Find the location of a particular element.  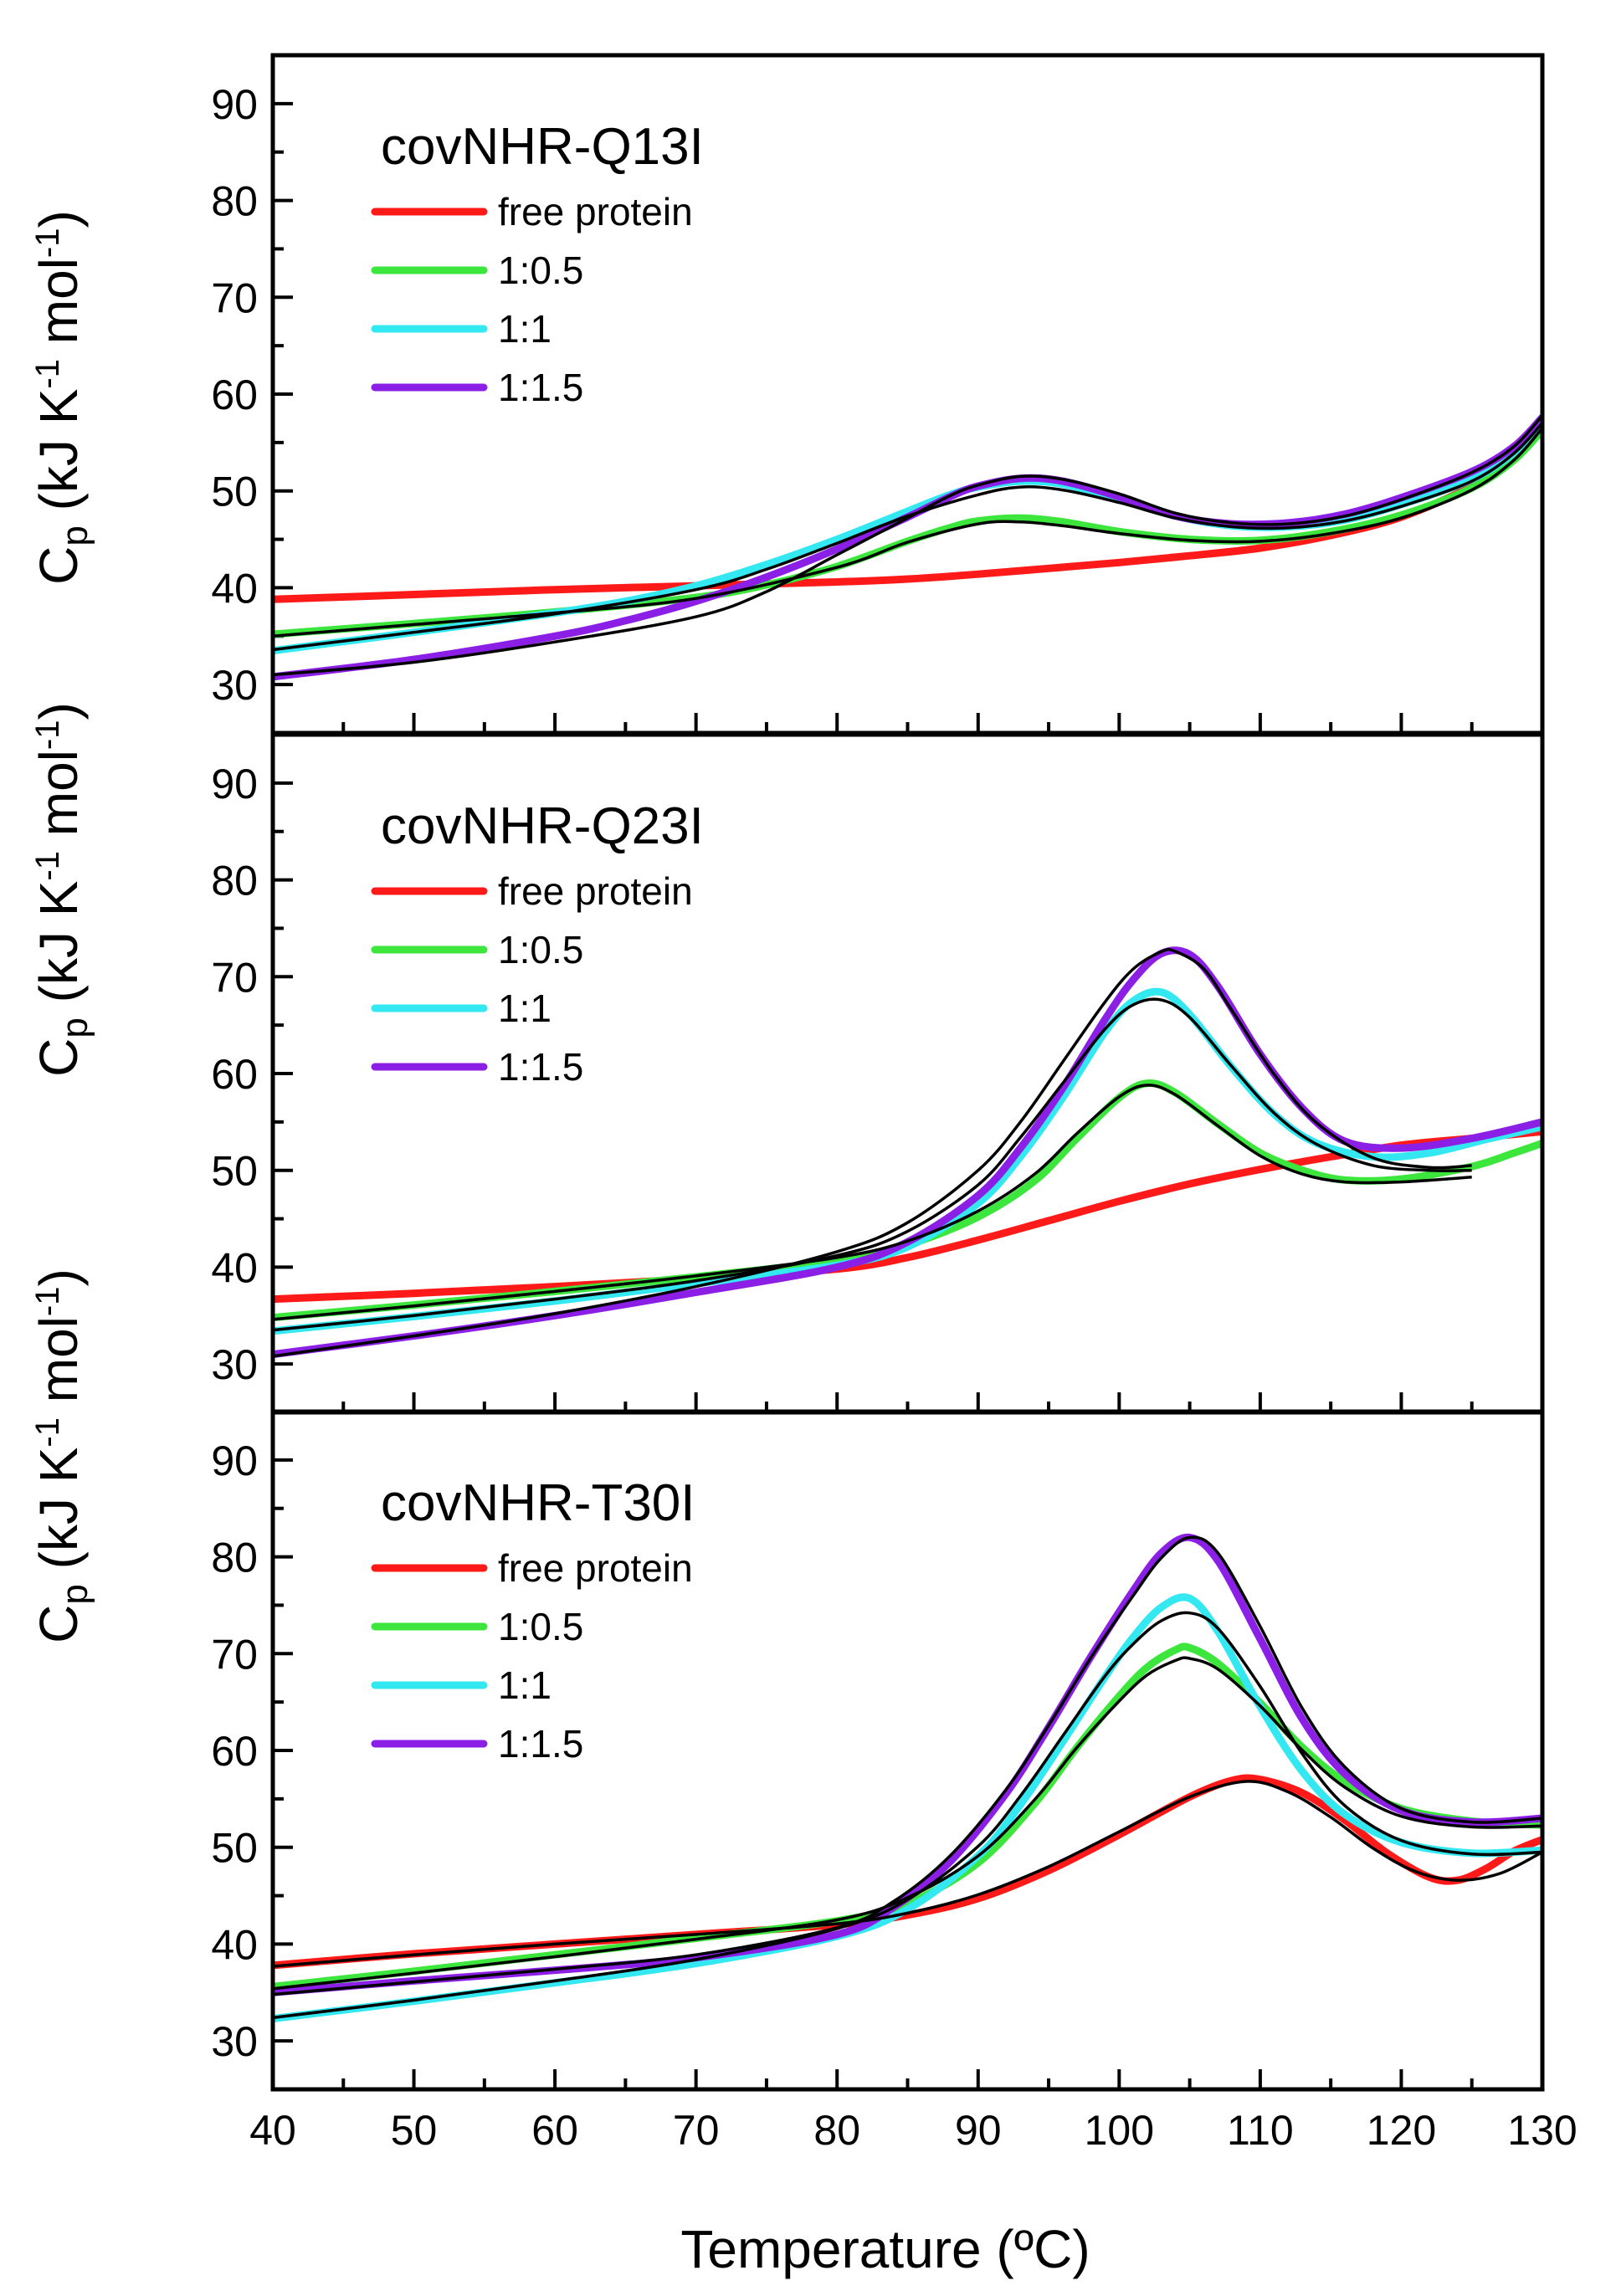

y-axis-title-middle-panel: Cp (kJ K-1 mol-1) is located at coordinates (61, 889).